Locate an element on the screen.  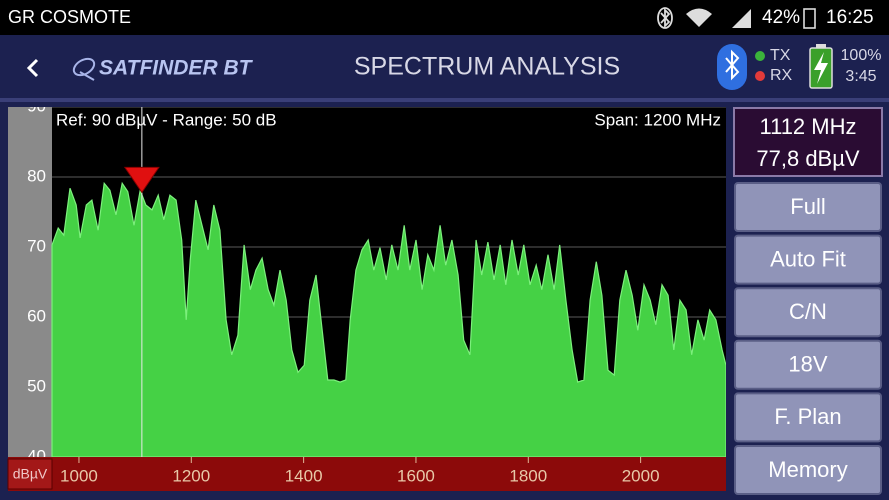
logo-text: SATFINDER BT is located at coordinates (176, 68).